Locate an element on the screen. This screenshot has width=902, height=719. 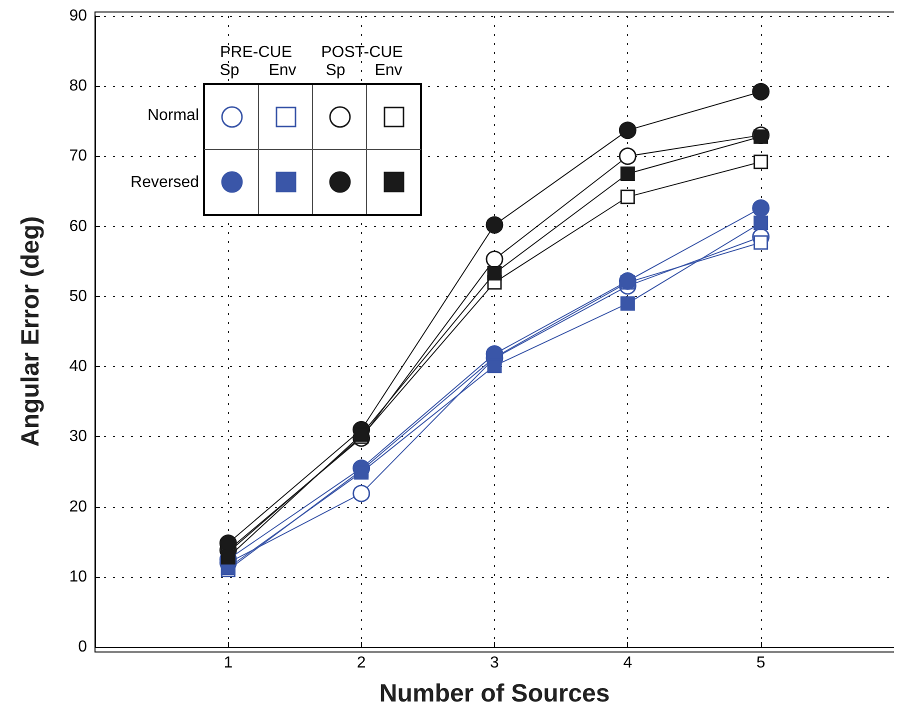
x-tick-label: 3 is located at coordinates (495, 663).